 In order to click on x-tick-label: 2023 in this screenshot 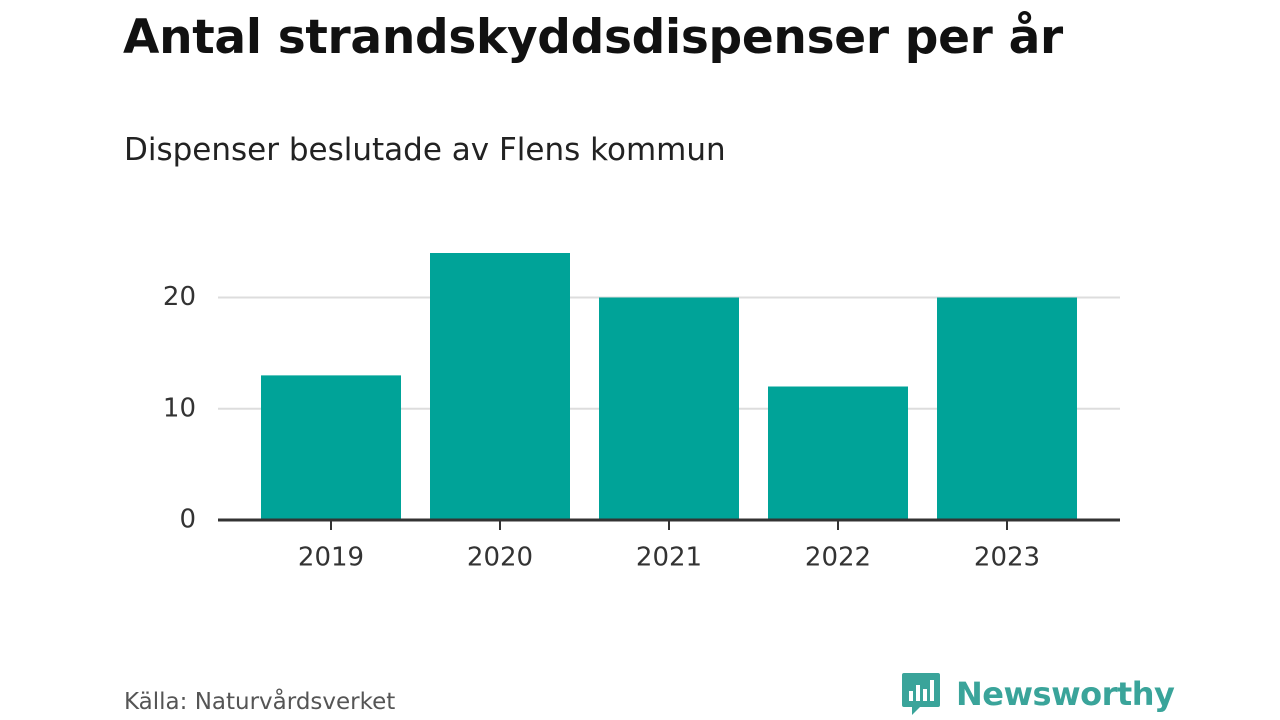, I will do `click(1007, 558)`.